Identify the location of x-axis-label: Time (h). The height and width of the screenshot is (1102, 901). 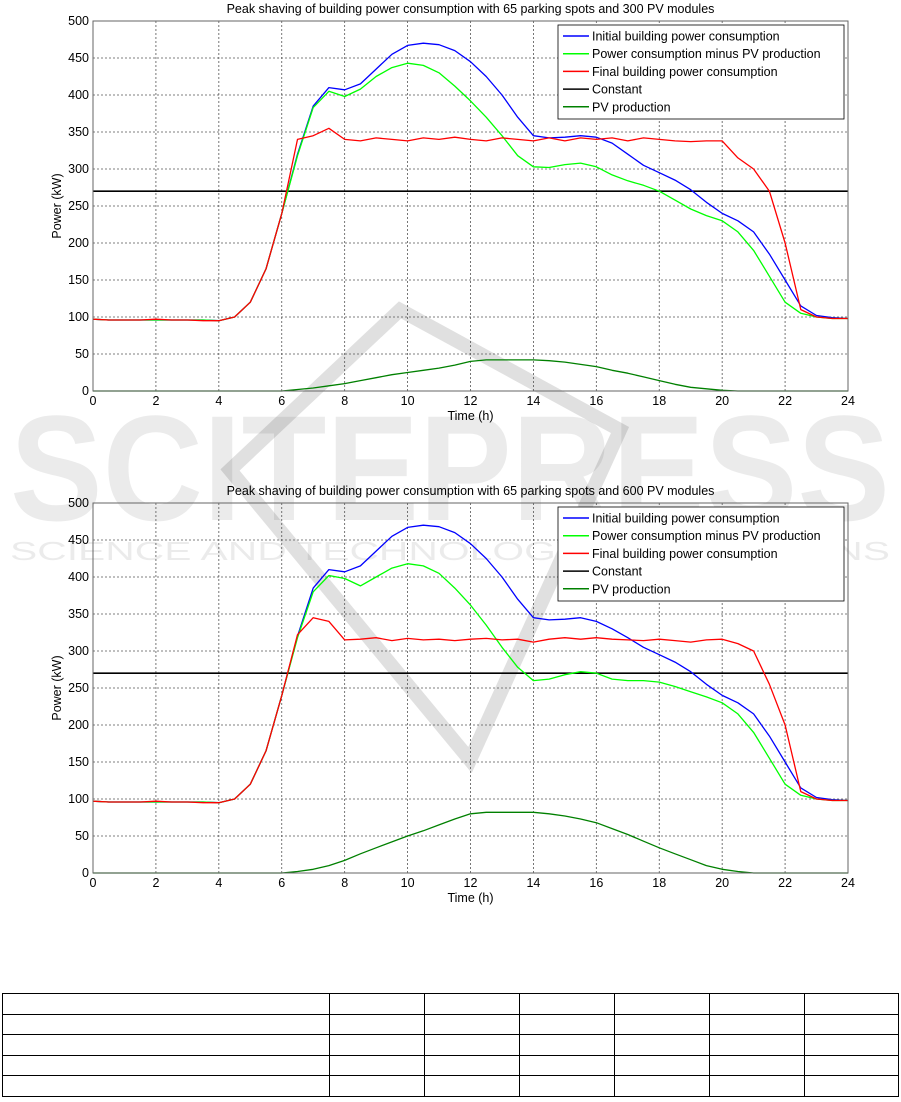
(470, 898).